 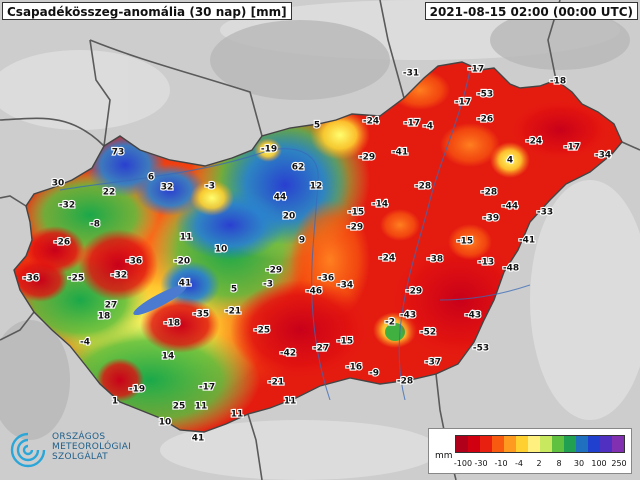 I want to click on station-value-label: 27, so click(x=111, y=306).